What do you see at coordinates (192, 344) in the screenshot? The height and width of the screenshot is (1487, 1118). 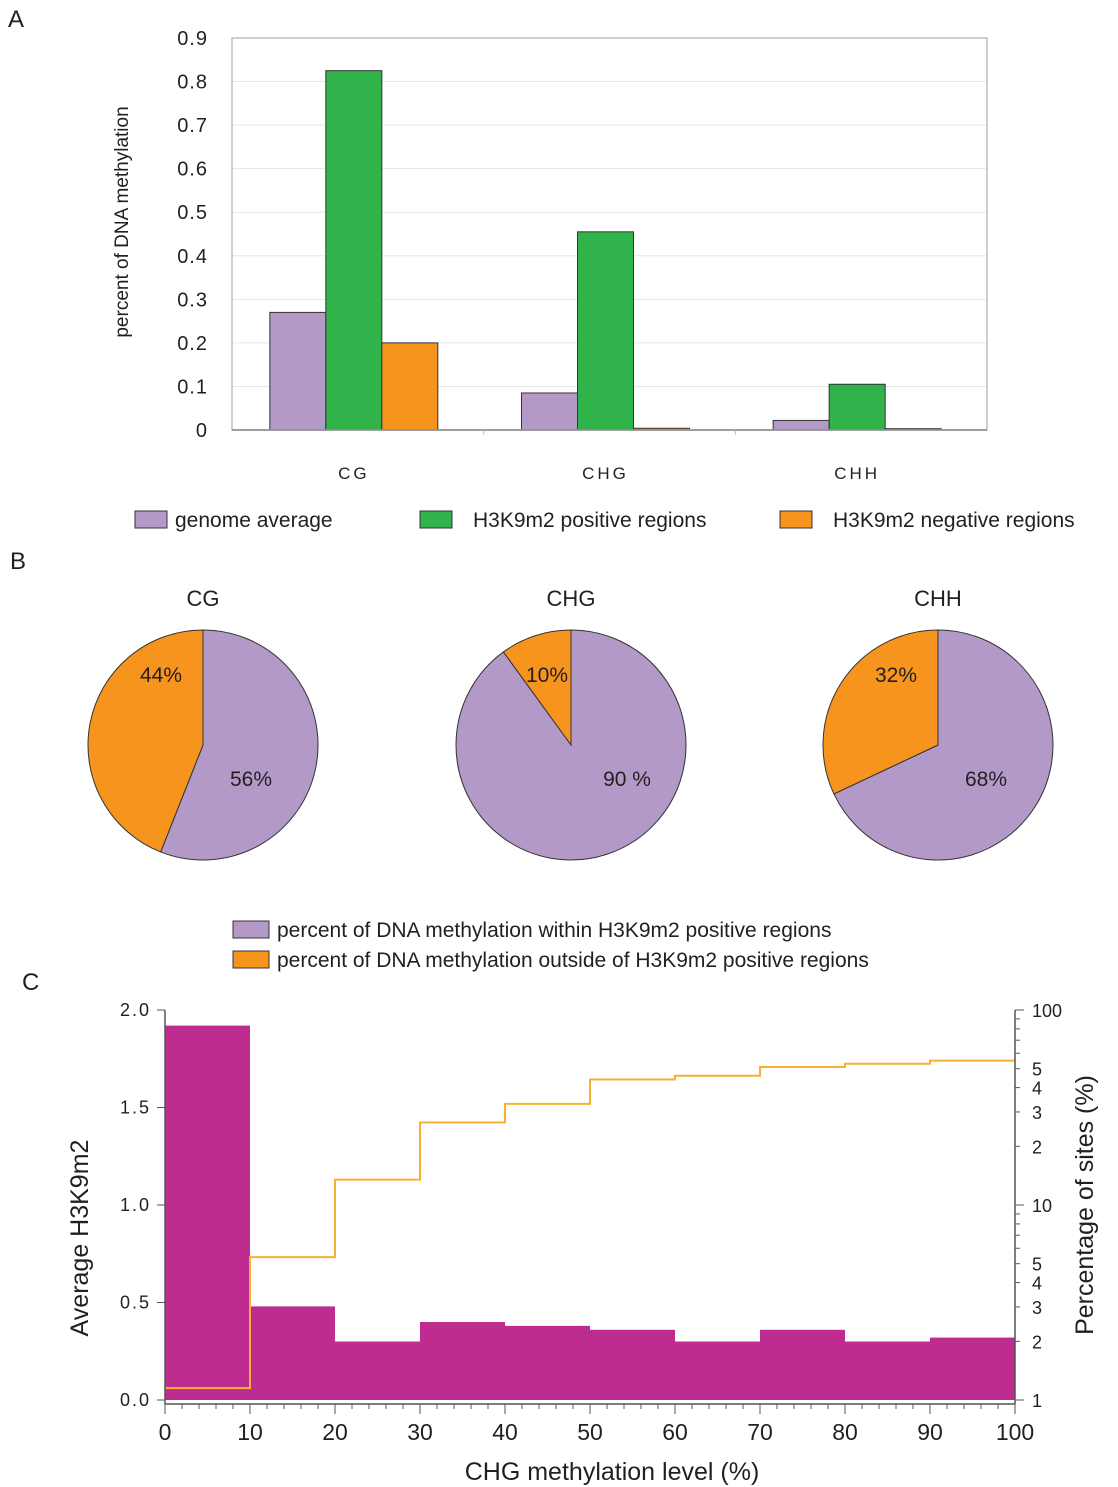 I see `y-tick-label-0-2: 0.2` at bounding box center [192, 344].